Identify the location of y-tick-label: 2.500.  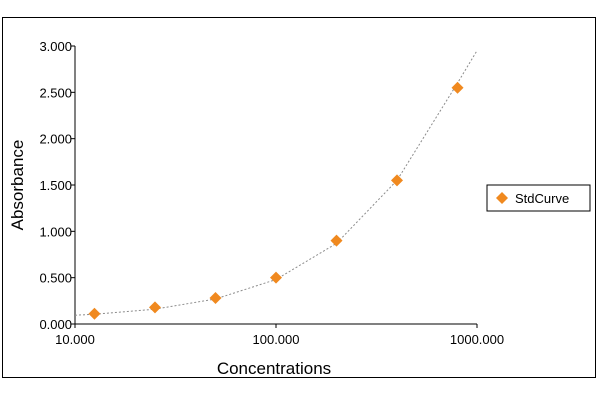
(55, 92).